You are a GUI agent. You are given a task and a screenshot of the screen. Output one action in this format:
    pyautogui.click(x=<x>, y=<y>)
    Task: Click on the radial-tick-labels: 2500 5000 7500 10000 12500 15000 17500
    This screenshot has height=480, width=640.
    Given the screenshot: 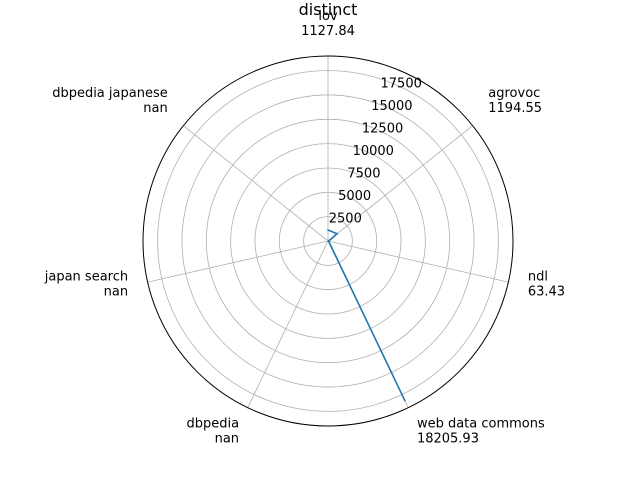 What is the action you would take?
    pyautogui.click(x=375, y=152)
    